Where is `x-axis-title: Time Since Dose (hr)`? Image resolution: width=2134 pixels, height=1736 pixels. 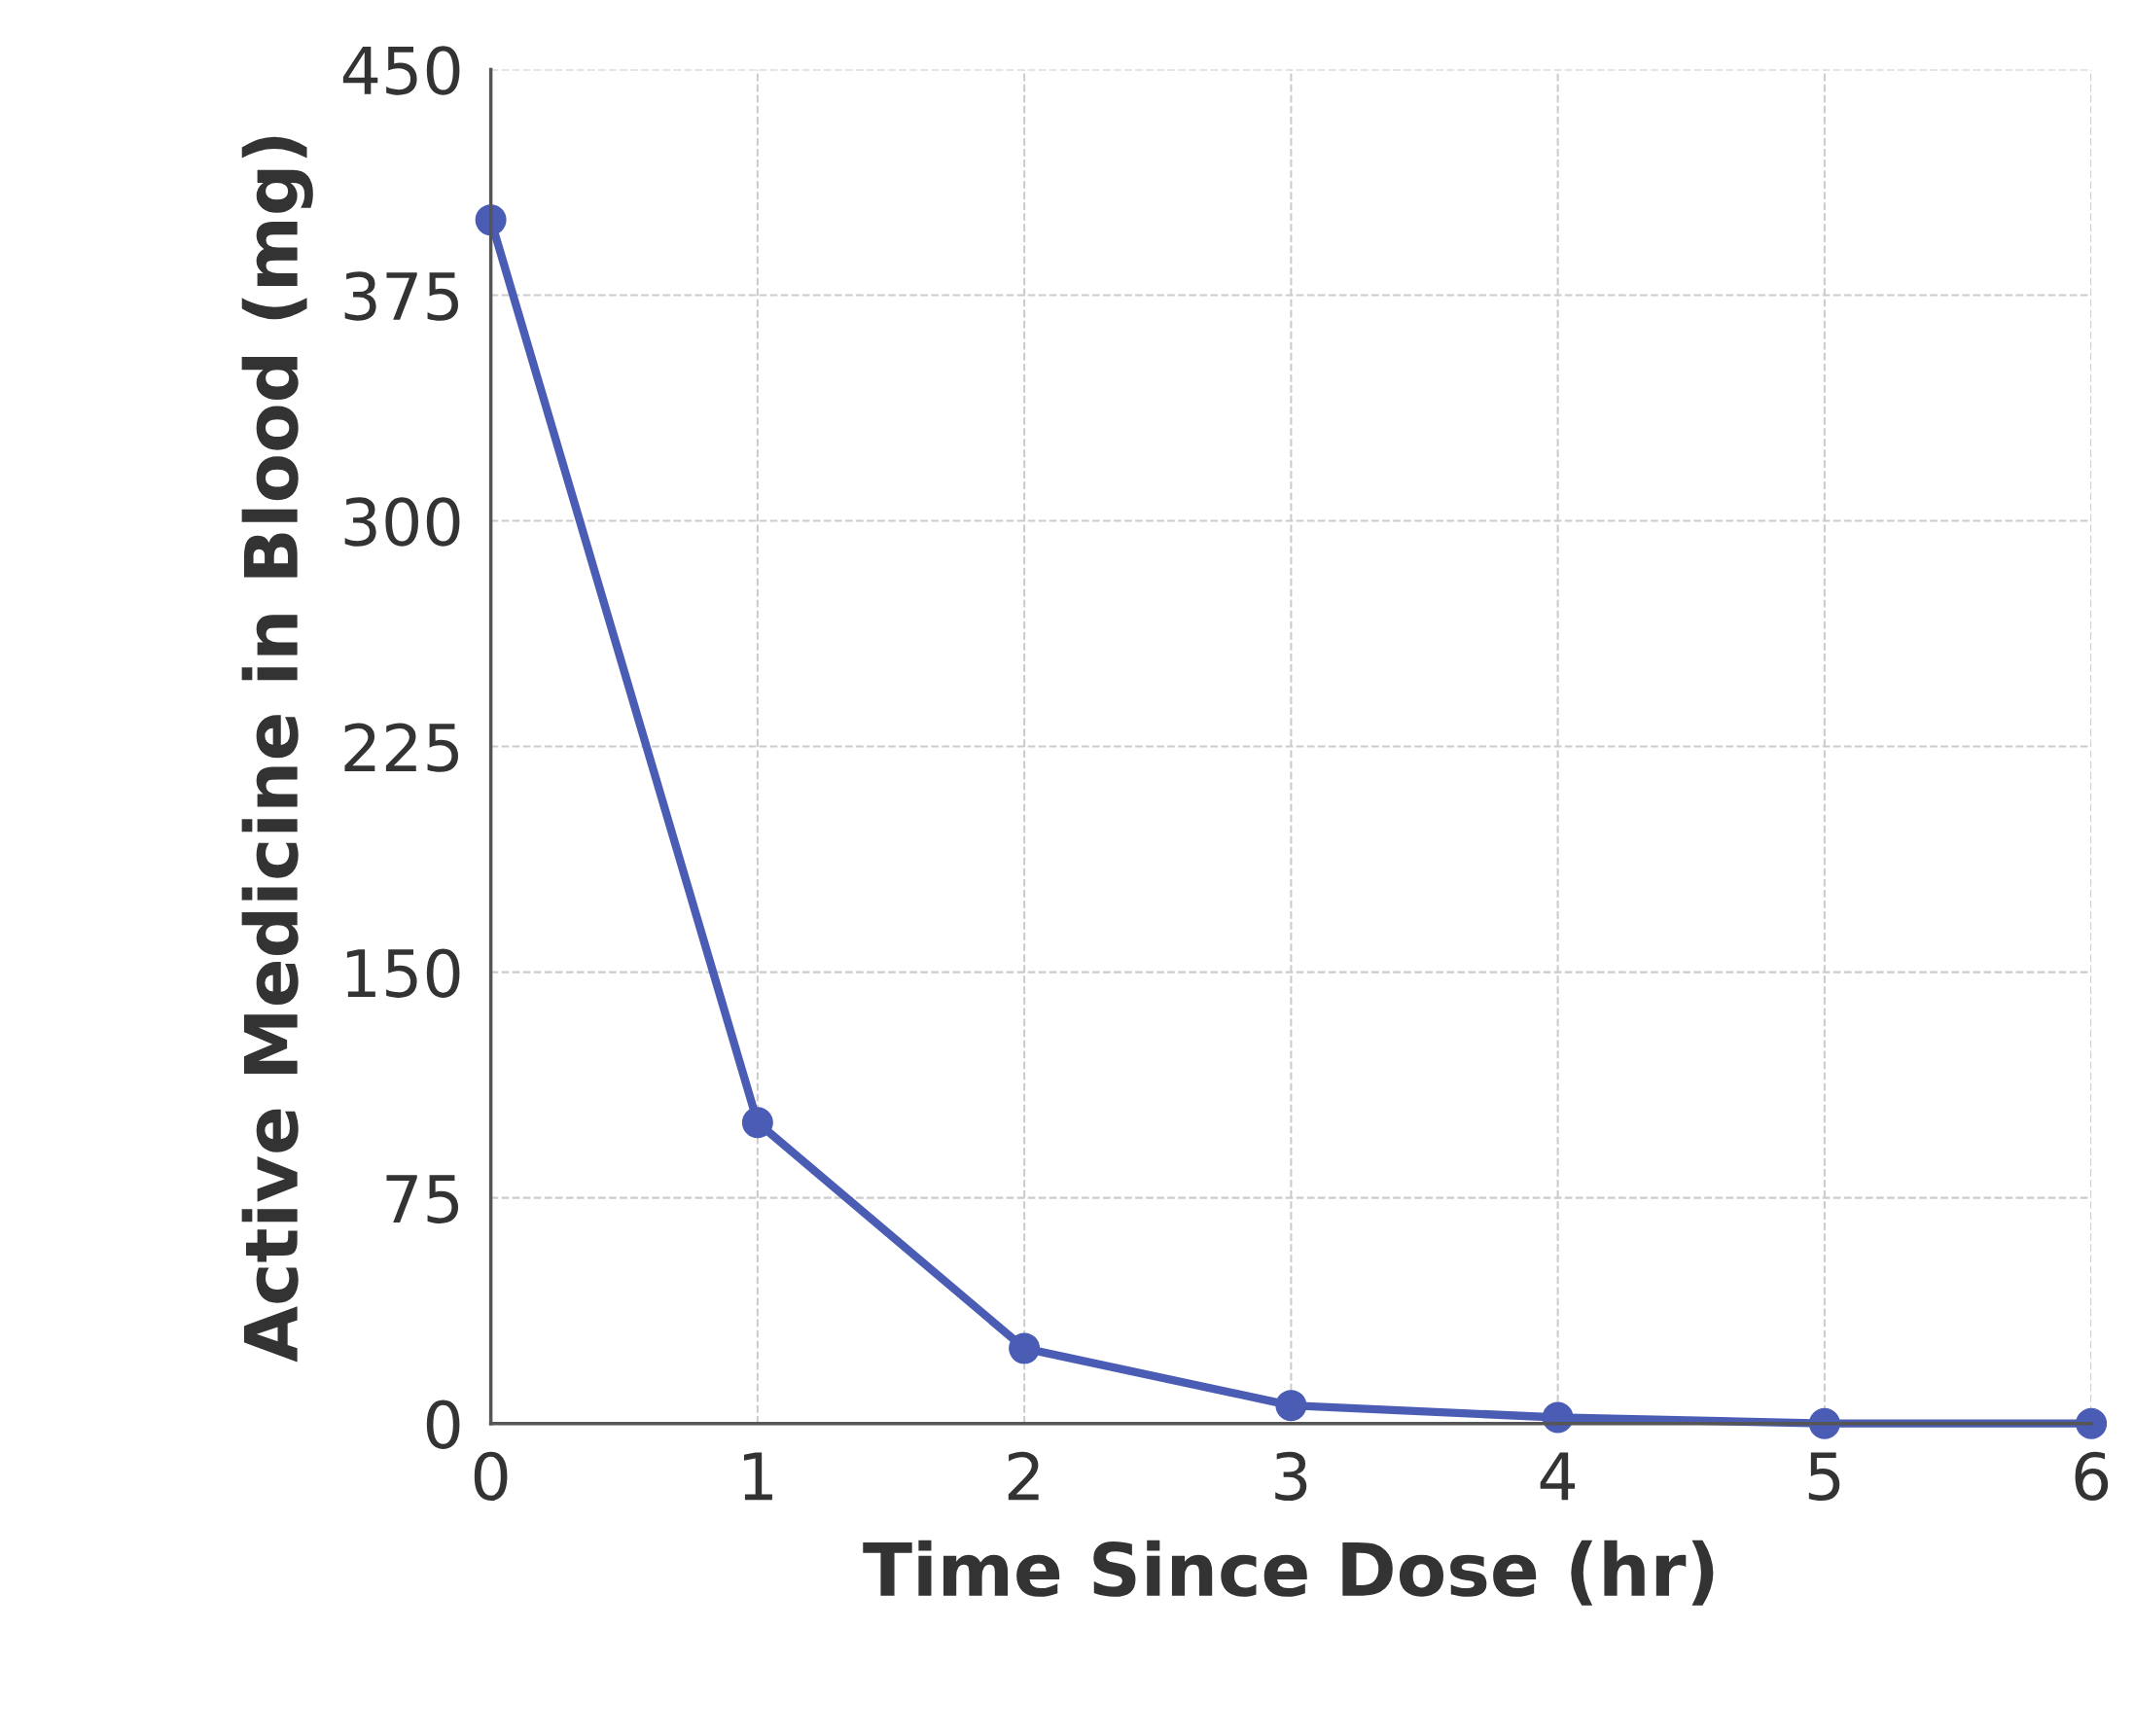
x-axis-title: Time Since Dose (hr) is located at coordinates (1288, 1573).